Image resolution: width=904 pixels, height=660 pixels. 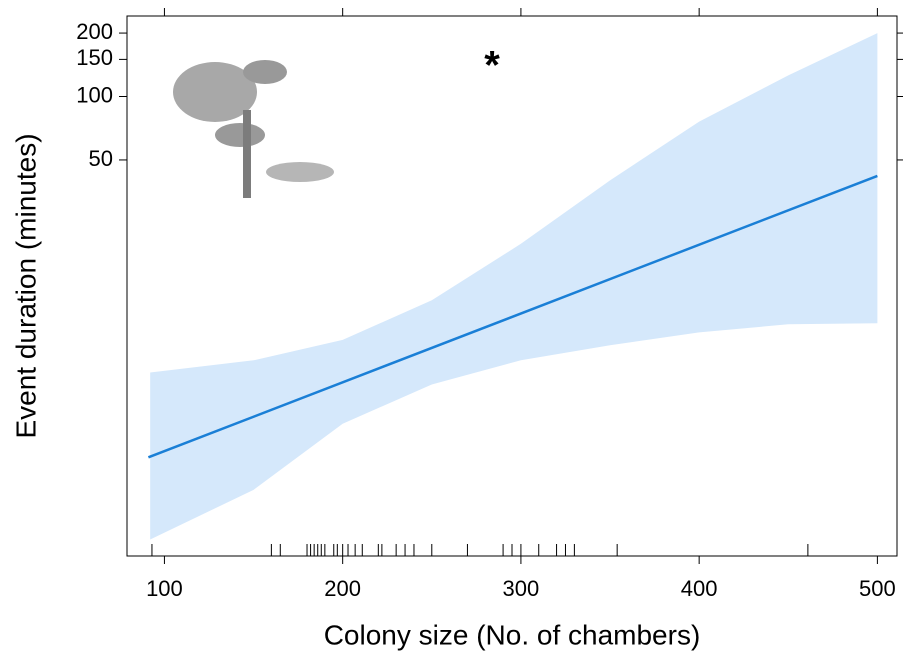 I want to click on annotation: *, so click(x=492, y=66).